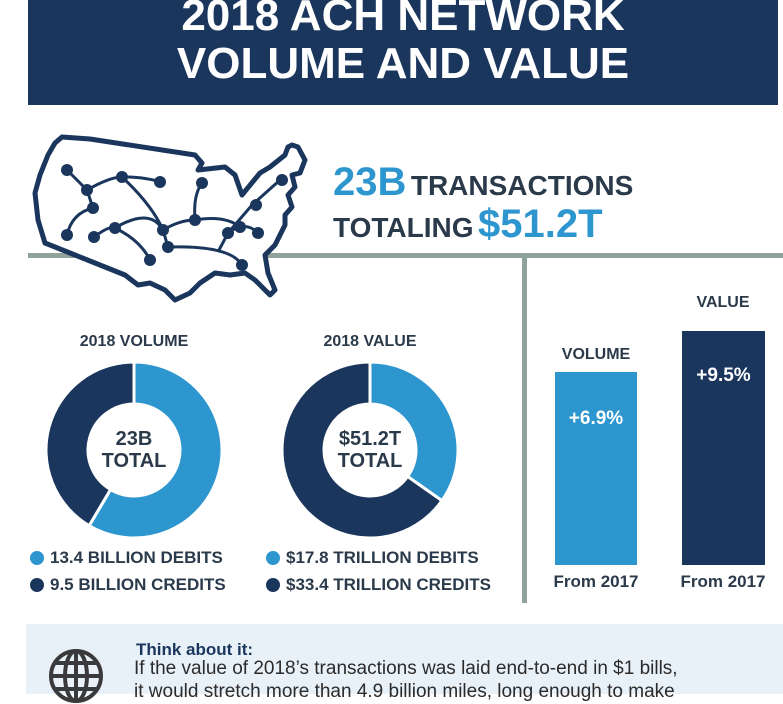 The image size is (783, 704). I want to click on summary-line-2: TOTALING $51.2T, so click(468, 224).